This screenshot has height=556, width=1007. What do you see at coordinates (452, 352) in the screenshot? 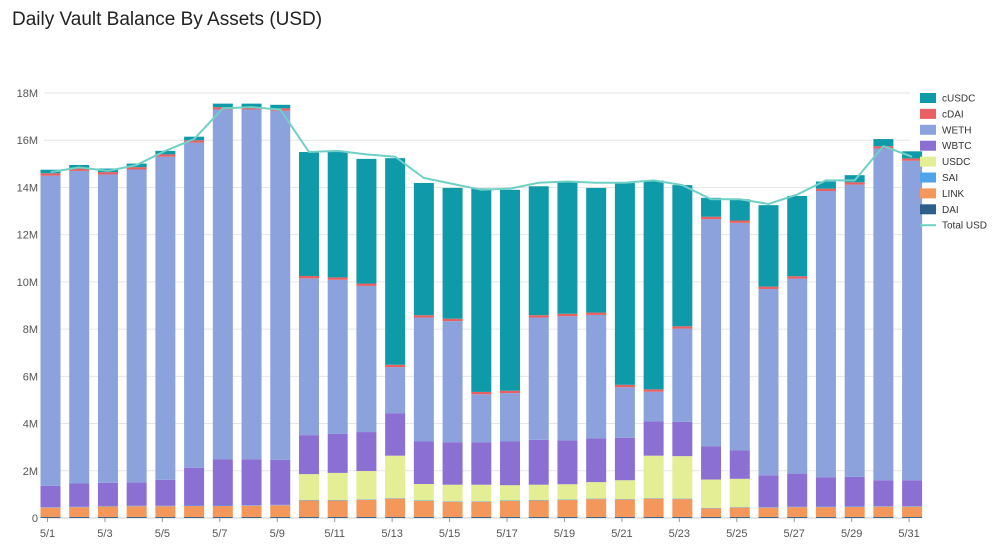
I see `bar-stack-5/15` at bounding box center [452, 352].